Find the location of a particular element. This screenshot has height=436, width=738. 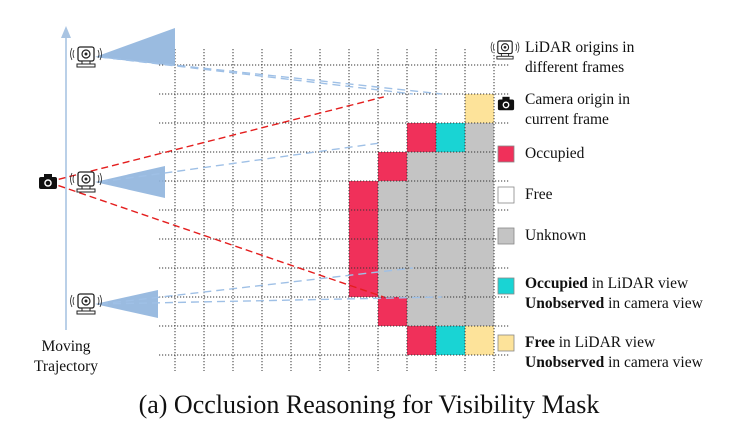

occupied-swatch is located at coordinates (506, 154).